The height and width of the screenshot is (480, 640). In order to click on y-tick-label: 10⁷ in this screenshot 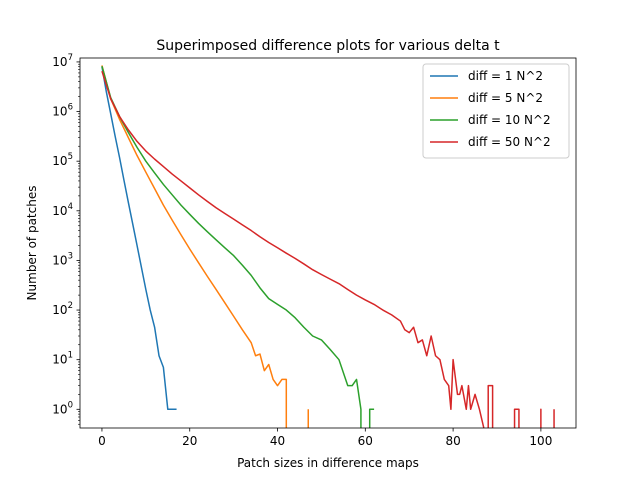, I will do `click(62, 61)`.